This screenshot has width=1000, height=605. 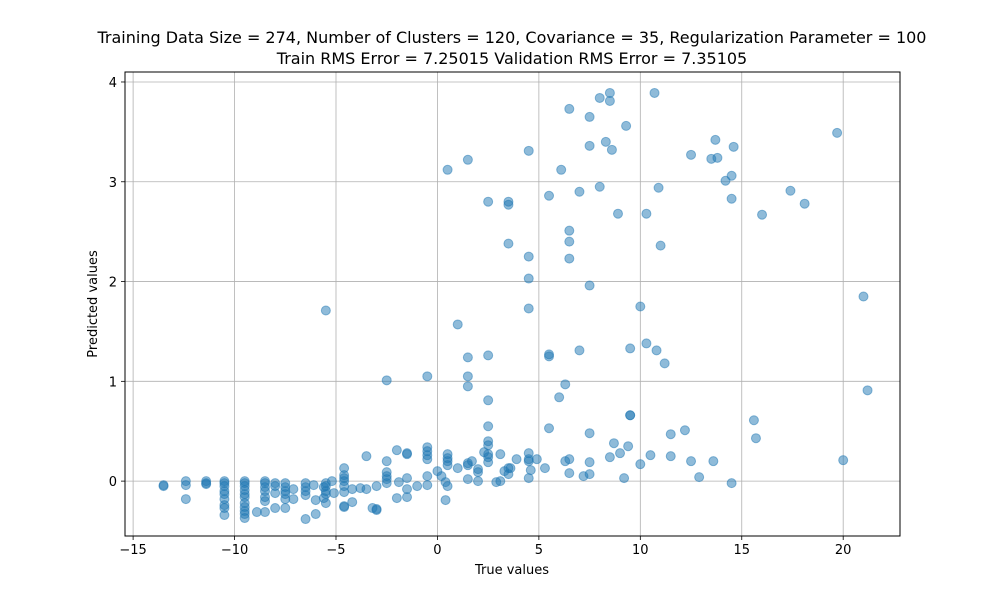 What do you see at coordinates (539, 550) in the screenshot?
I see `x-tick-label: 5` at bounding box center [539, 550].